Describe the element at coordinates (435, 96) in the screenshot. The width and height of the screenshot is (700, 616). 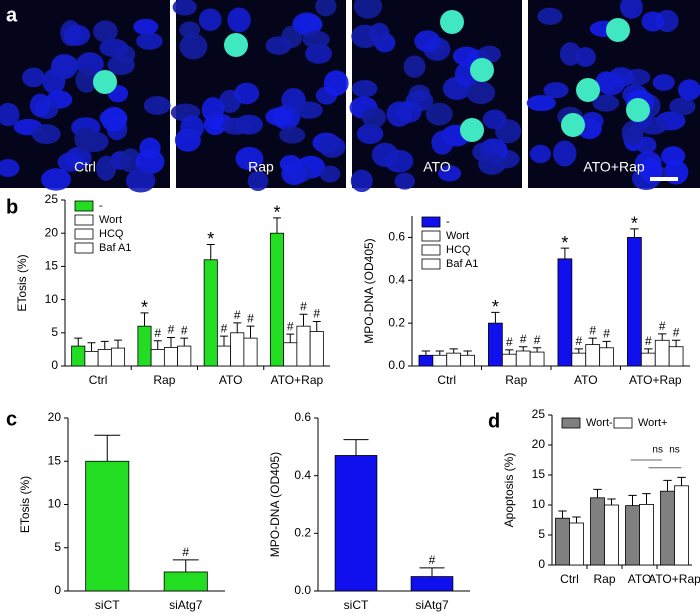
I see `micrograph: ATO` at that location.